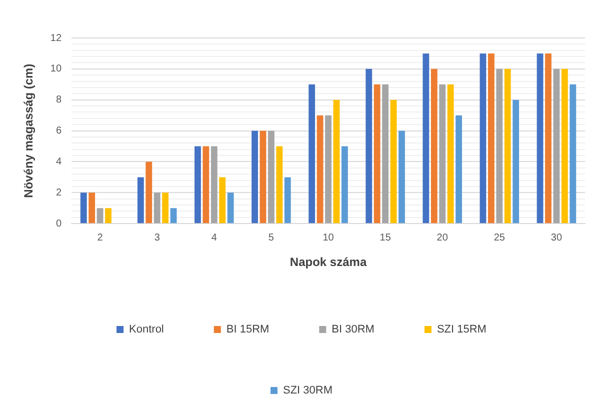 This screenshot has width=603, height=418. Describe the element at coordinates (328, 238) in the screenshot. I see `x-tick-label: 10` at that location.